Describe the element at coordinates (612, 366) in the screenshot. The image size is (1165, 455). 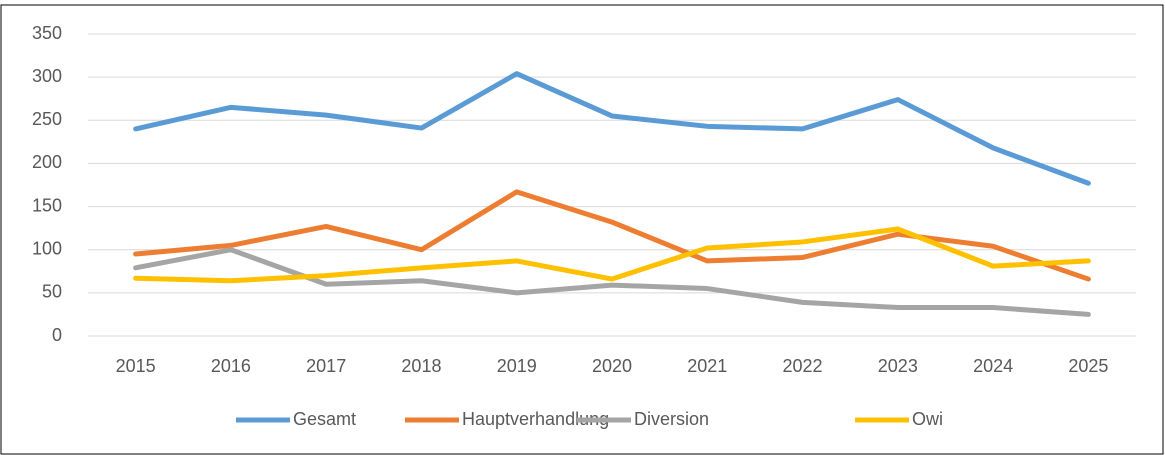
I see `x-tick-label: 2020` at that location.